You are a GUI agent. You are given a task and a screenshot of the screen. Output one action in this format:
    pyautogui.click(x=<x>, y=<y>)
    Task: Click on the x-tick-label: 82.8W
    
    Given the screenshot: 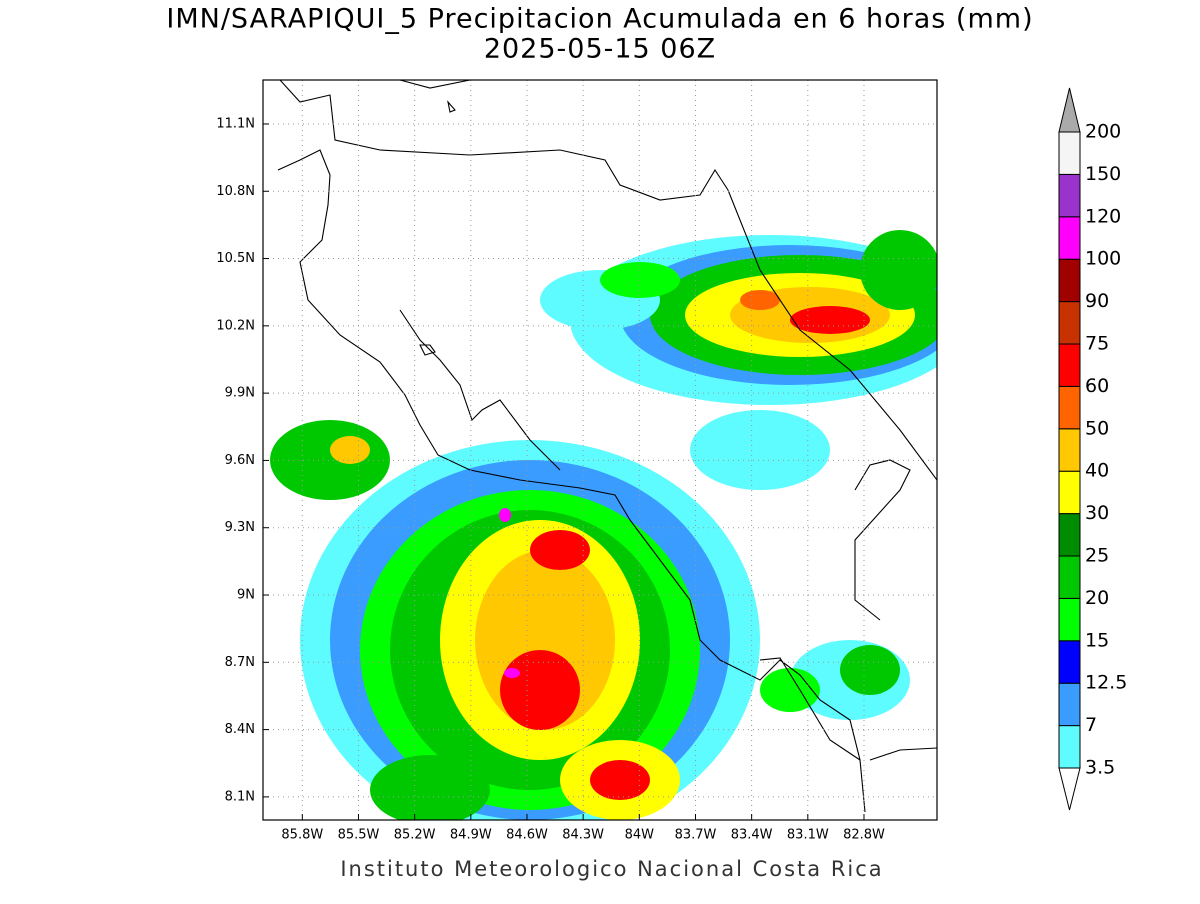 What is the action you would take?
    pyautogui.click(x=864, y=835)
    